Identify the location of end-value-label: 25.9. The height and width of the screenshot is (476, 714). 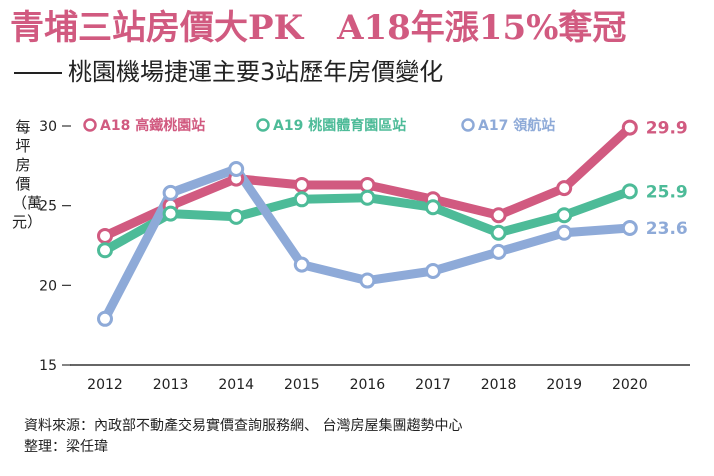
(667, 192).